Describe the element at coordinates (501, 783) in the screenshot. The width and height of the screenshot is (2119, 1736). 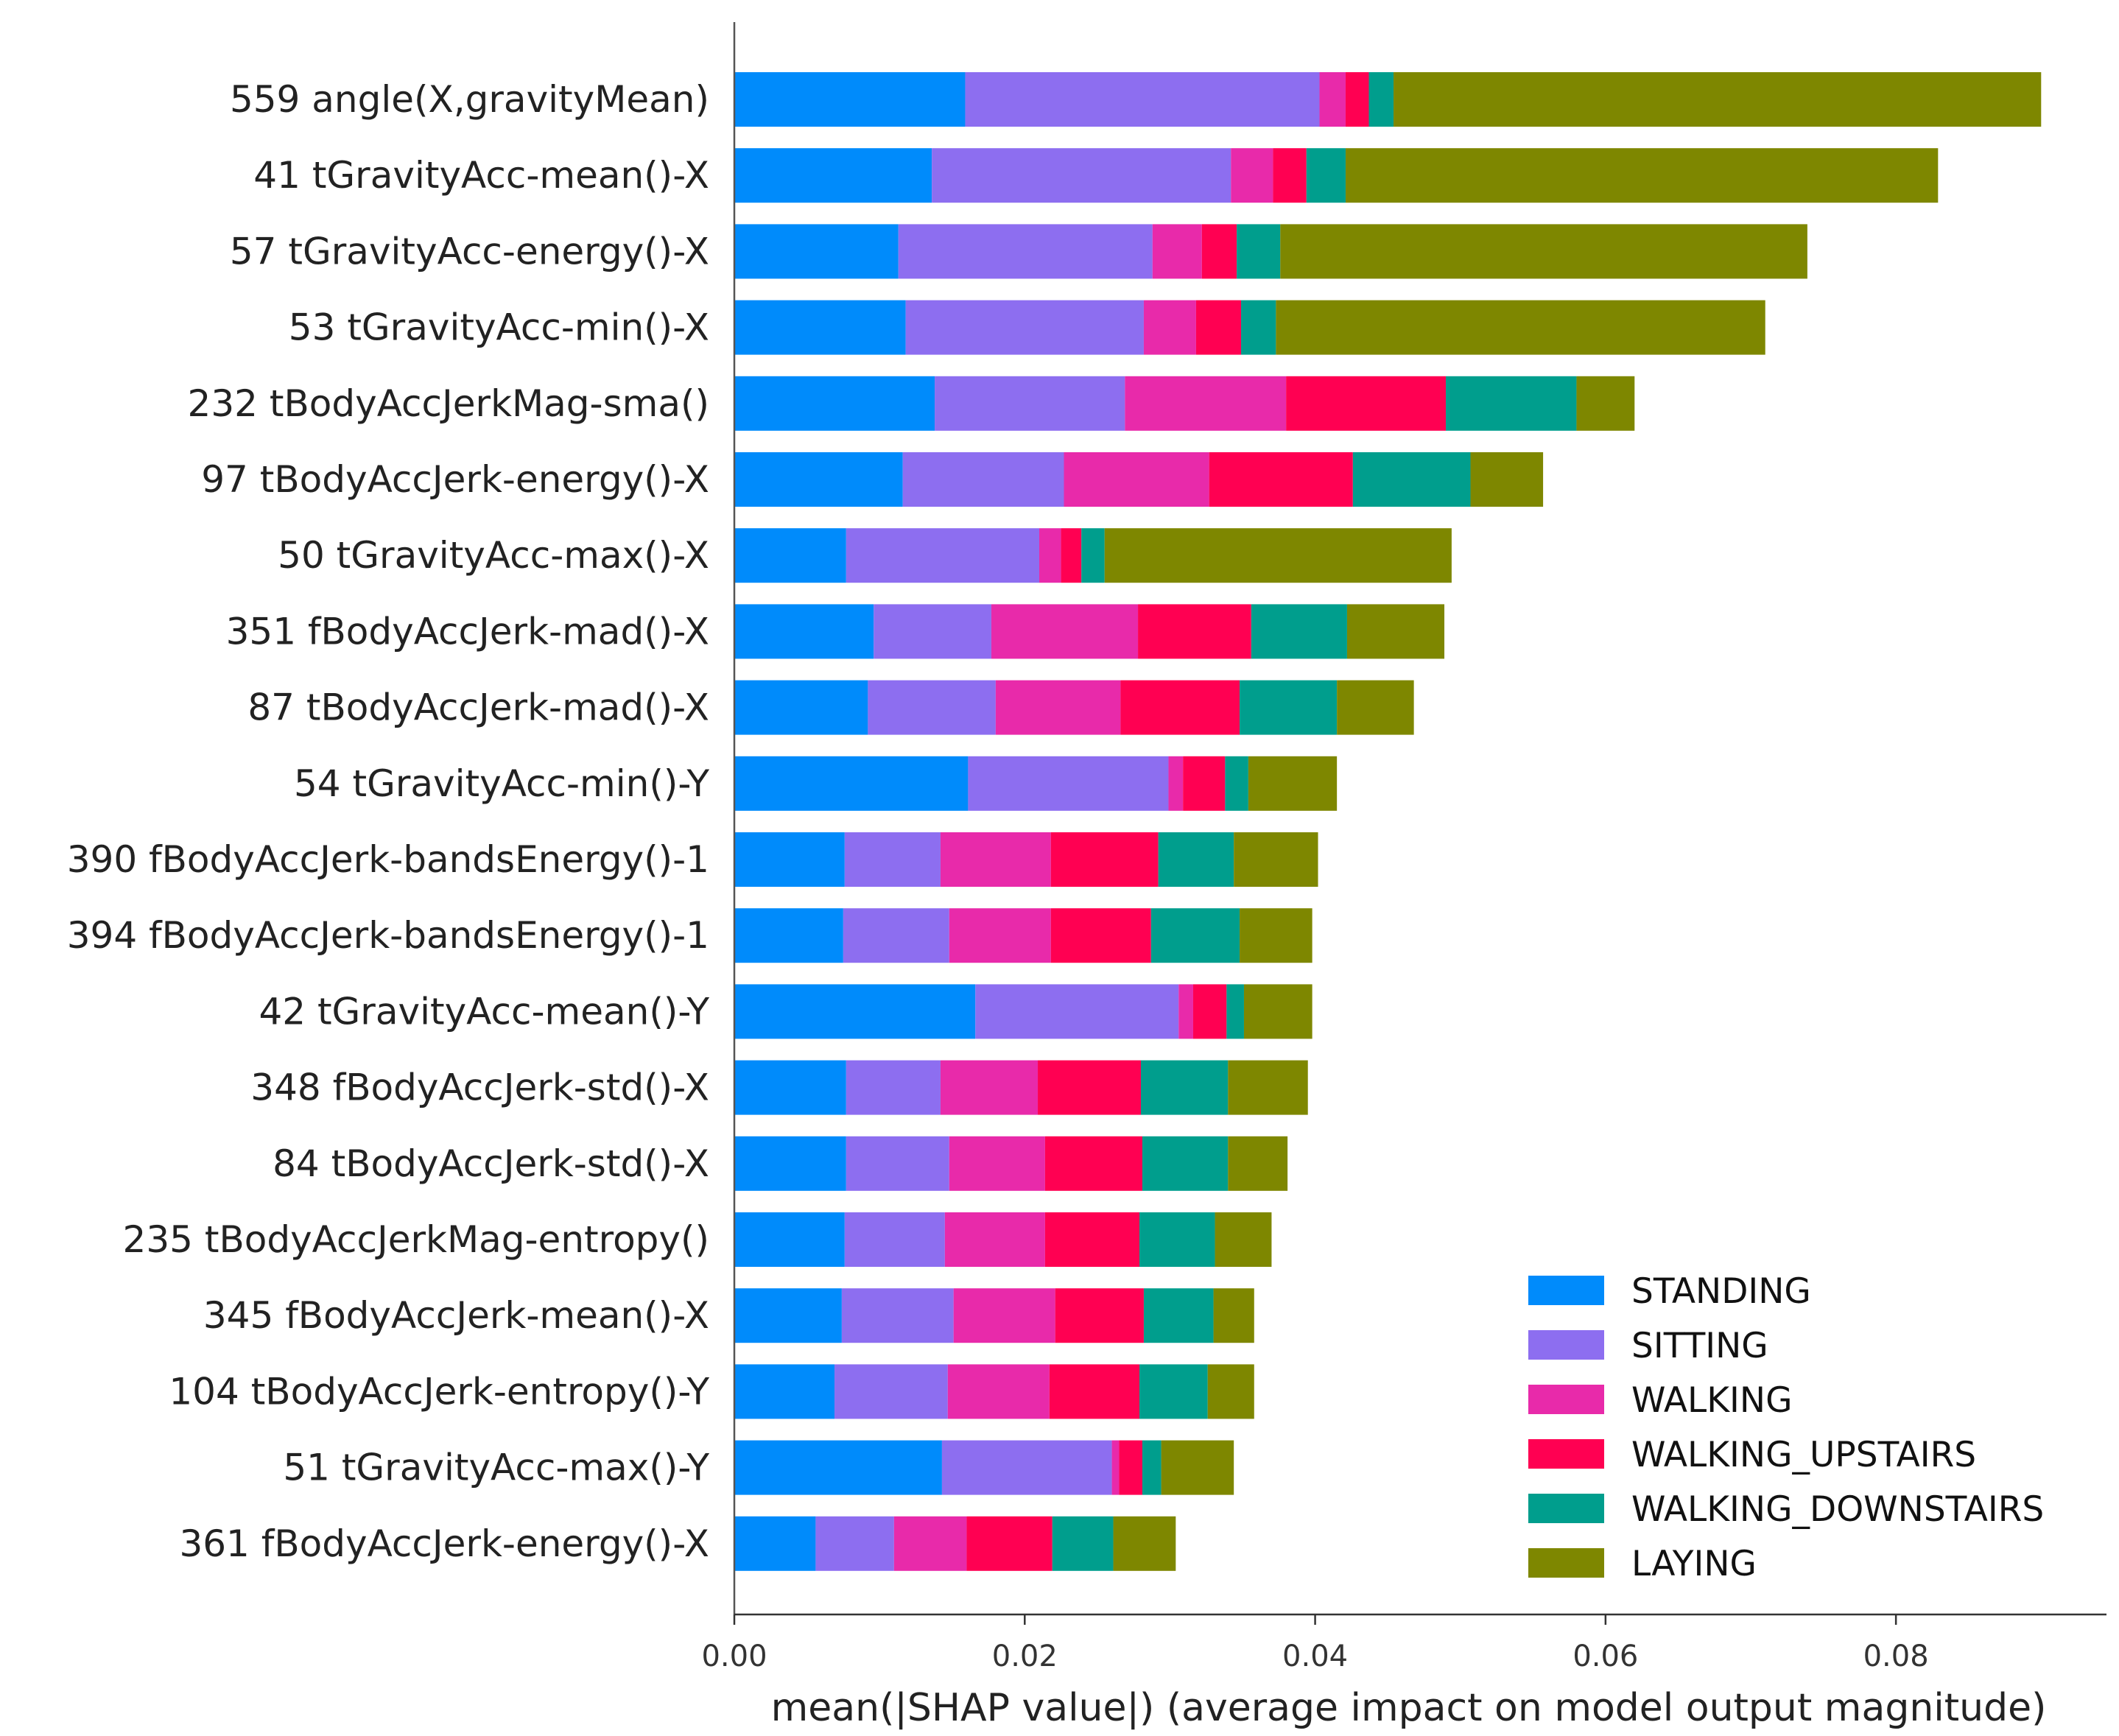
I see `feature-label: 54 tGravityAcc-min()-Y` at that location.